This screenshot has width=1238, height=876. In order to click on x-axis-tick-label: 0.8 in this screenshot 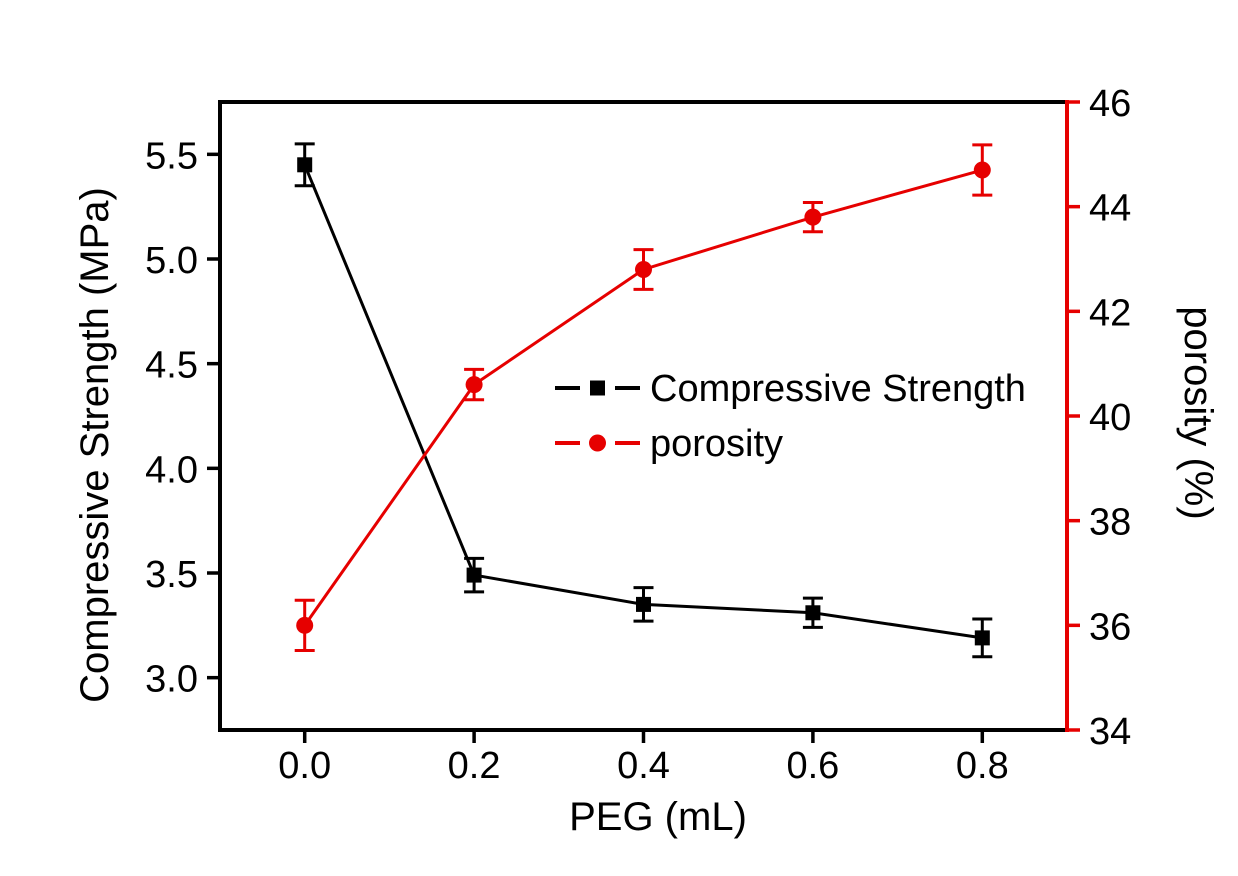, I will do `click(982, 766)`.